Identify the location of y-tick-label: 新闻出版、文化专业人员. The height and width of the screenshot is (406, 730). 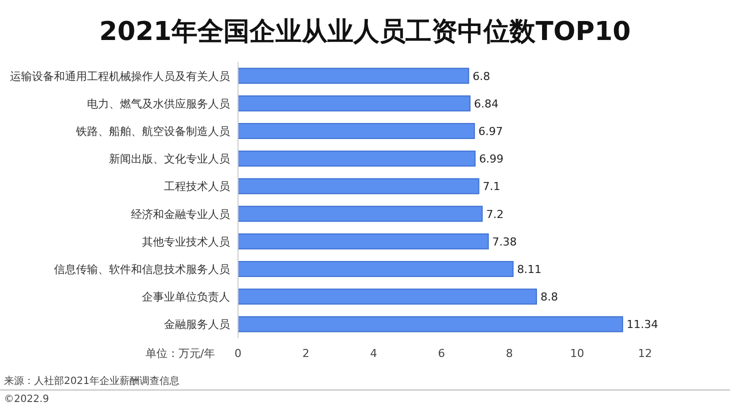
(169, 159).